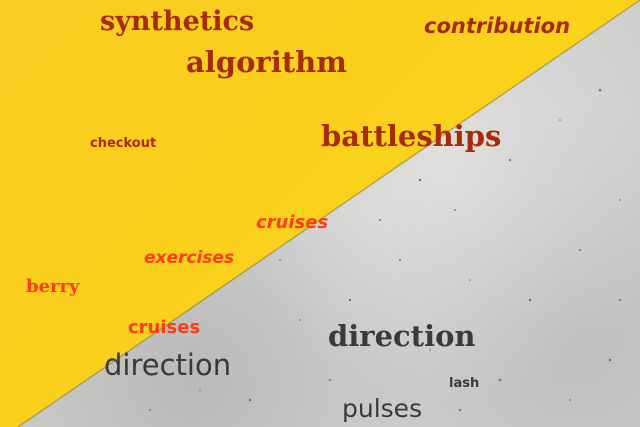  What do you see at coordinates (266, 62) in the screenshot?
I see `word-algorithm: algorithm` at bounding box center [266, 62].